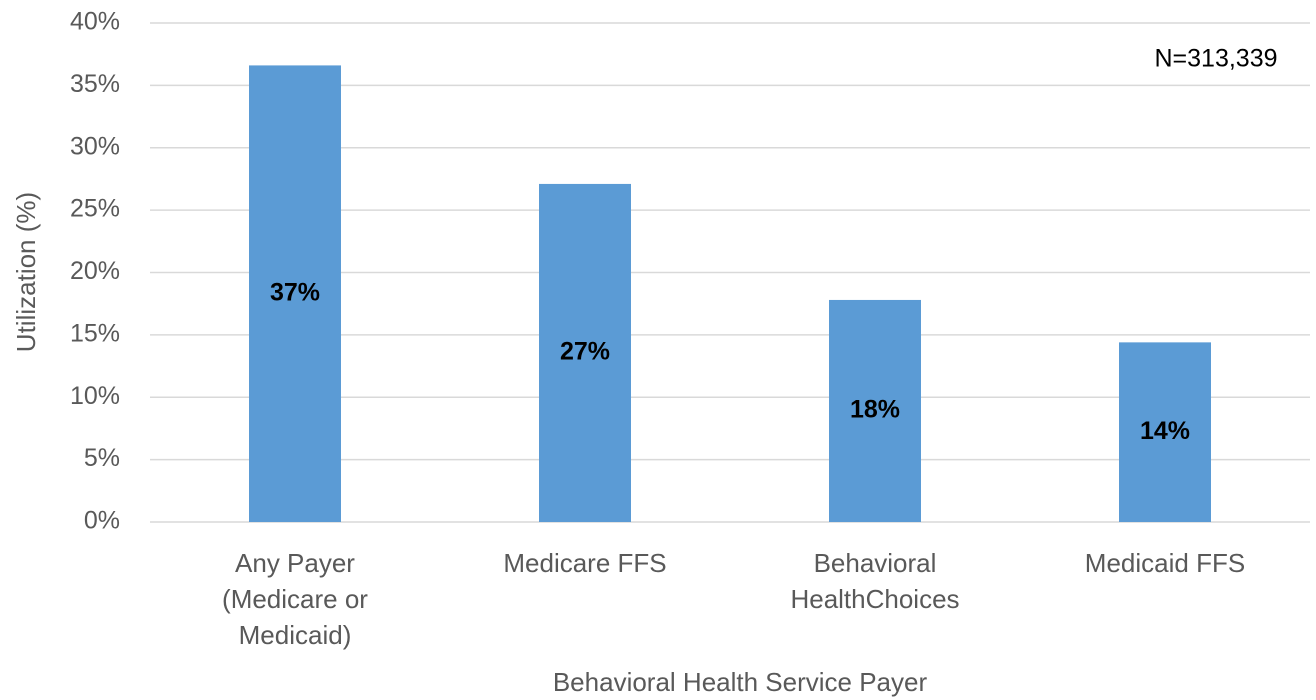 The image size is (1316, 700). I want to click on data-label: 14%, so click(1165, 431).